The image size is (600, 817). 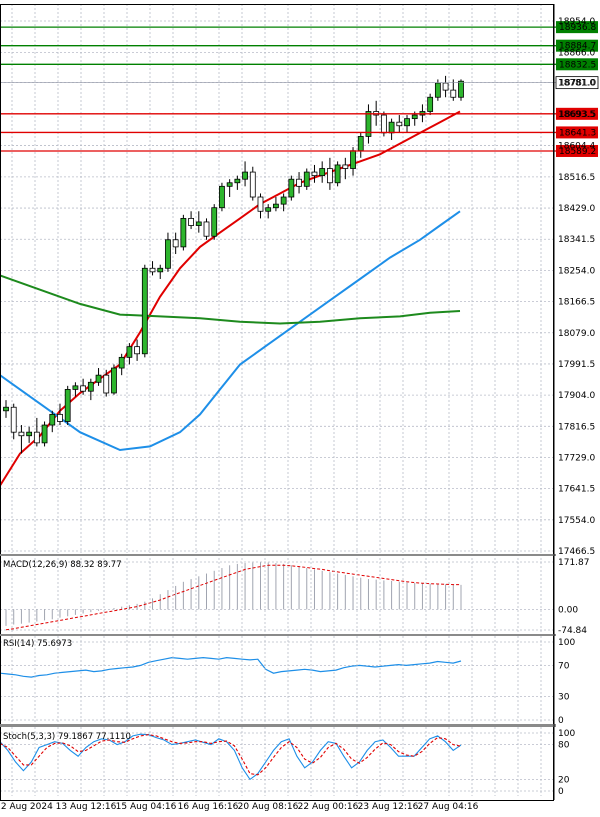 I want to click on support-label: 18693.5, so click(x=577, y=115).